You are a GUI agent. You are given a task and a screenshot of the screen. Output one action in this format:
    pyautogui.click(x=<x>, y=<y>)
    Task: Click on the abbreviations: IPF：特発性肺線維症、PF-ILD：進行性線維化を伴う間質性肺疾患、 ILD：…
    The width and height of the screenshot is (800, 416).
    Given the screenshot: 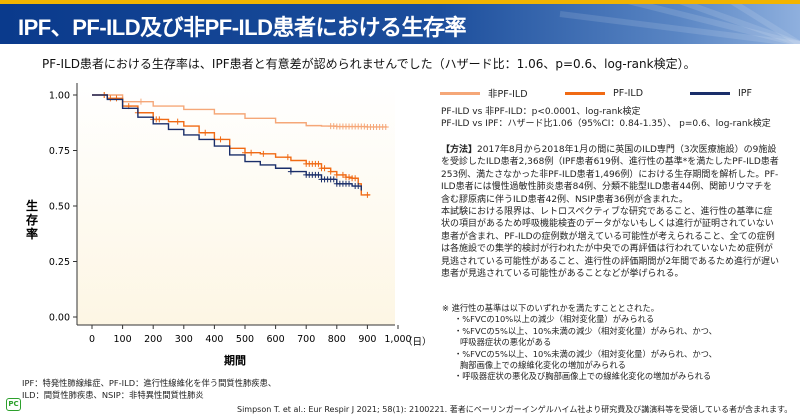 What is the action you would take?
    pyautogui.click(x=149, y=389)
    